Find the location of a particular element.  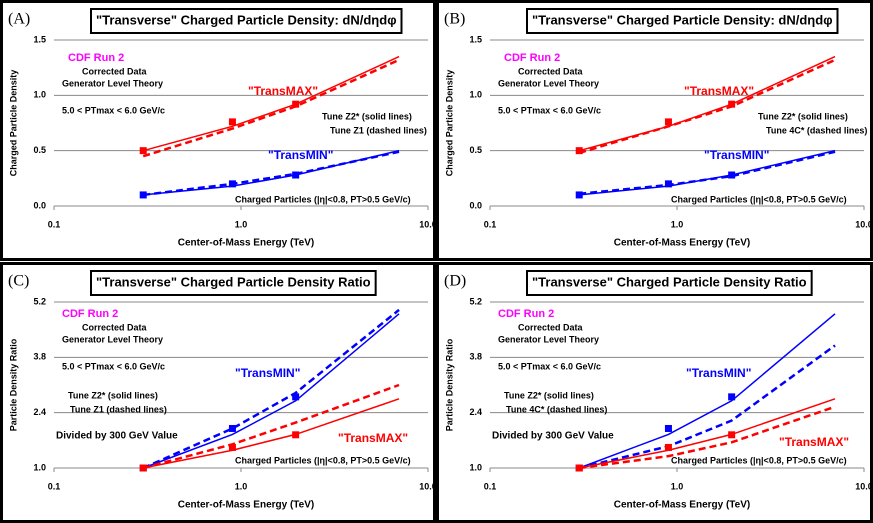

annotation: Divided by 300 GeV Value is located at coordinates (117, 436).